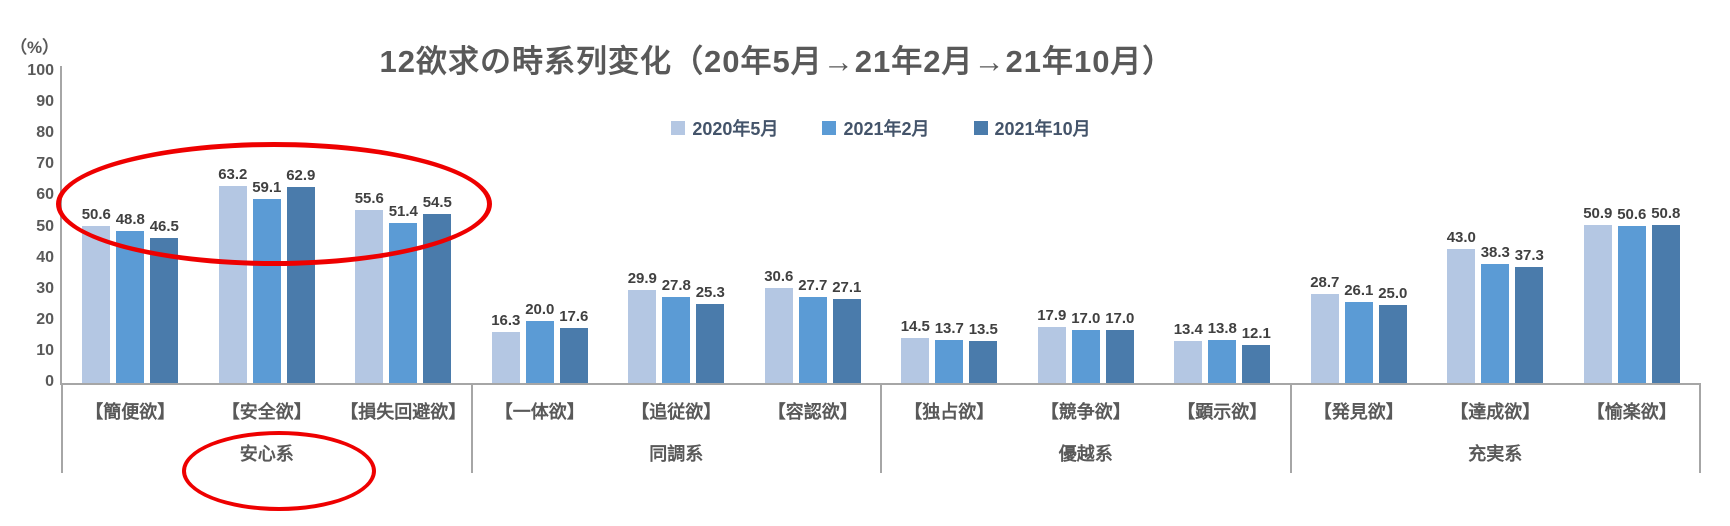  What do you see at coordinates (983, 329) in the screenshot?
I see `bar-value-label: 13.5` at bounding box center [983, 329].